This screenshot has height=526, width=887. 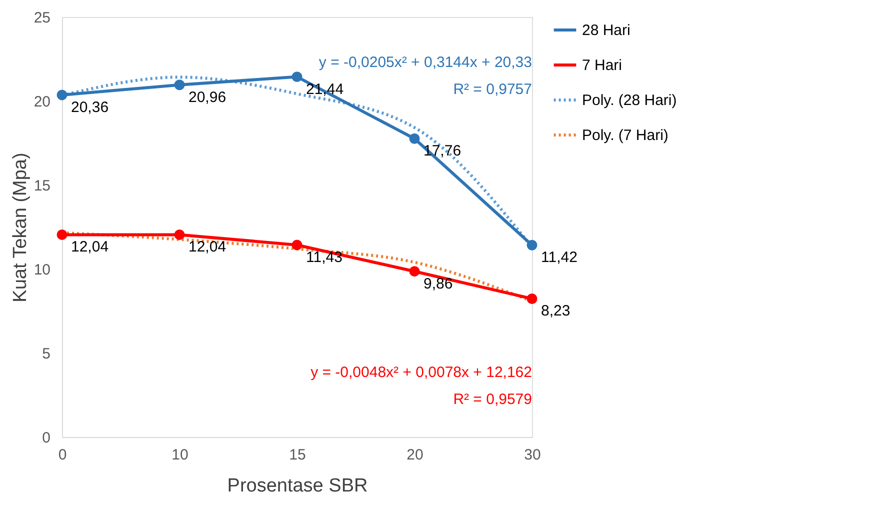 What do you see at coordinates (421, 372) in the screenshot?
I see `annotation: y = -0,0048x² + 0,0078x + 12,162` at bounding box center [421, 372].